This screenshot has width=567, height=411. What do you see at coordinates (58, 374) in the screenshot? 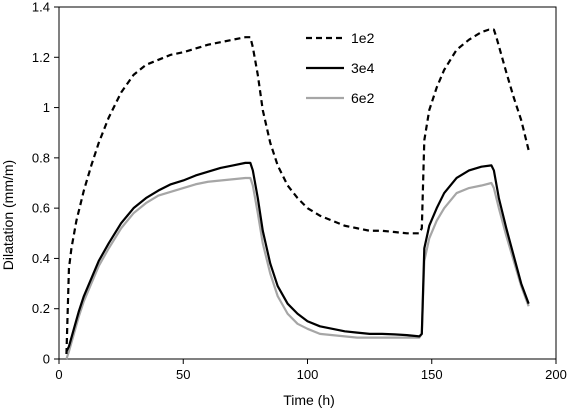
I see `x-tick-label: 0` at bounding box center [58, 374].